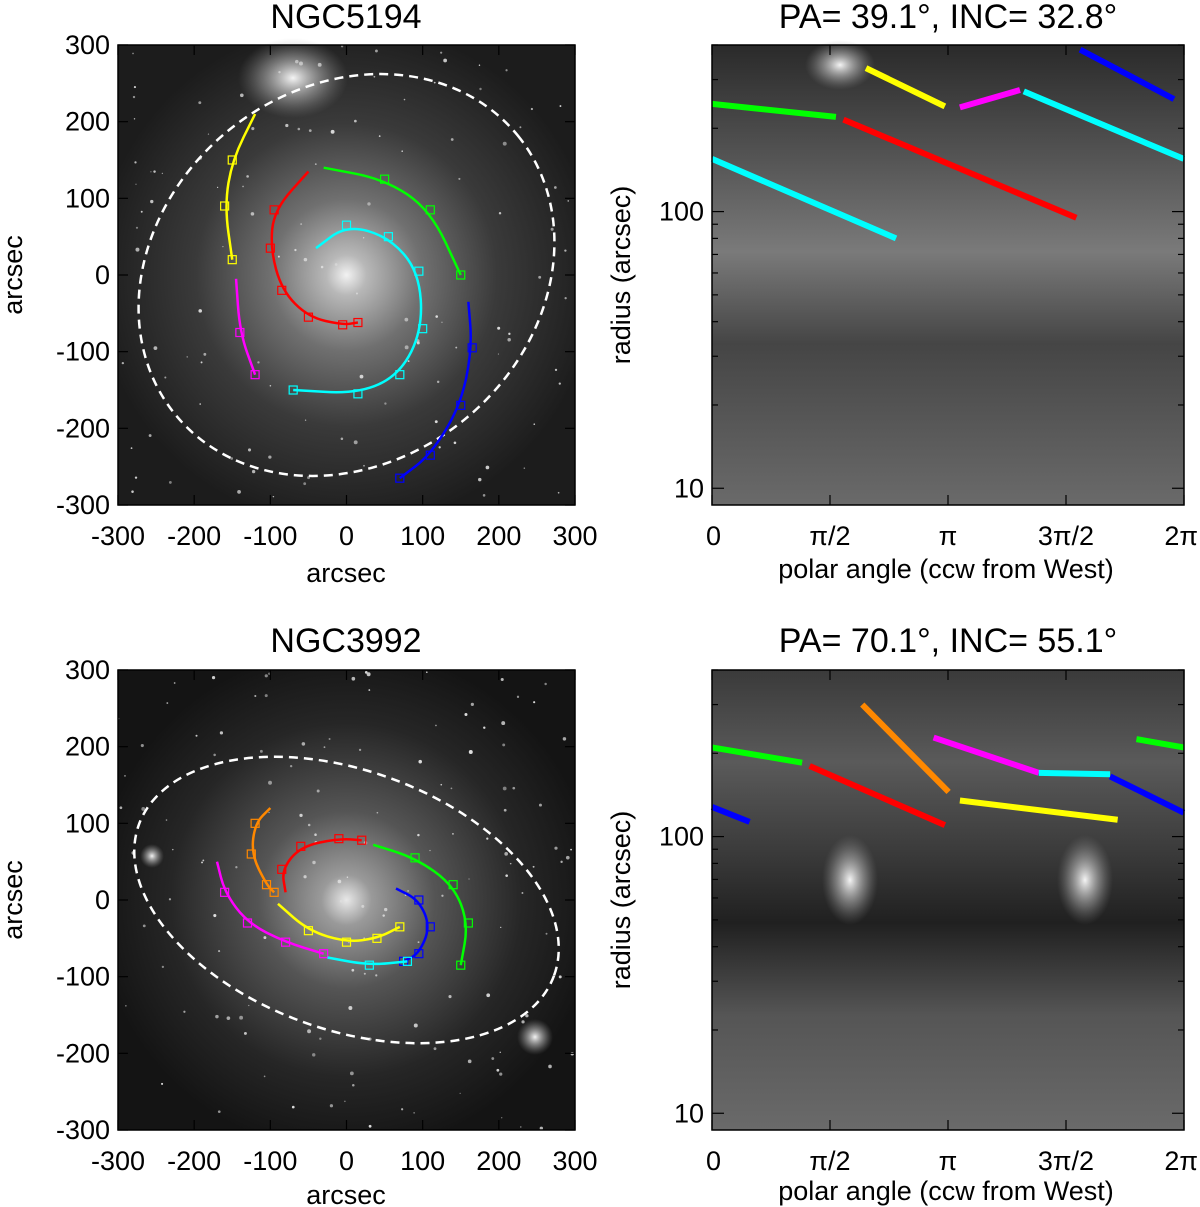  Describe the element at coordinates (1181, 536) in the screenshot. I see `x-tick-label: 2π` at that location.